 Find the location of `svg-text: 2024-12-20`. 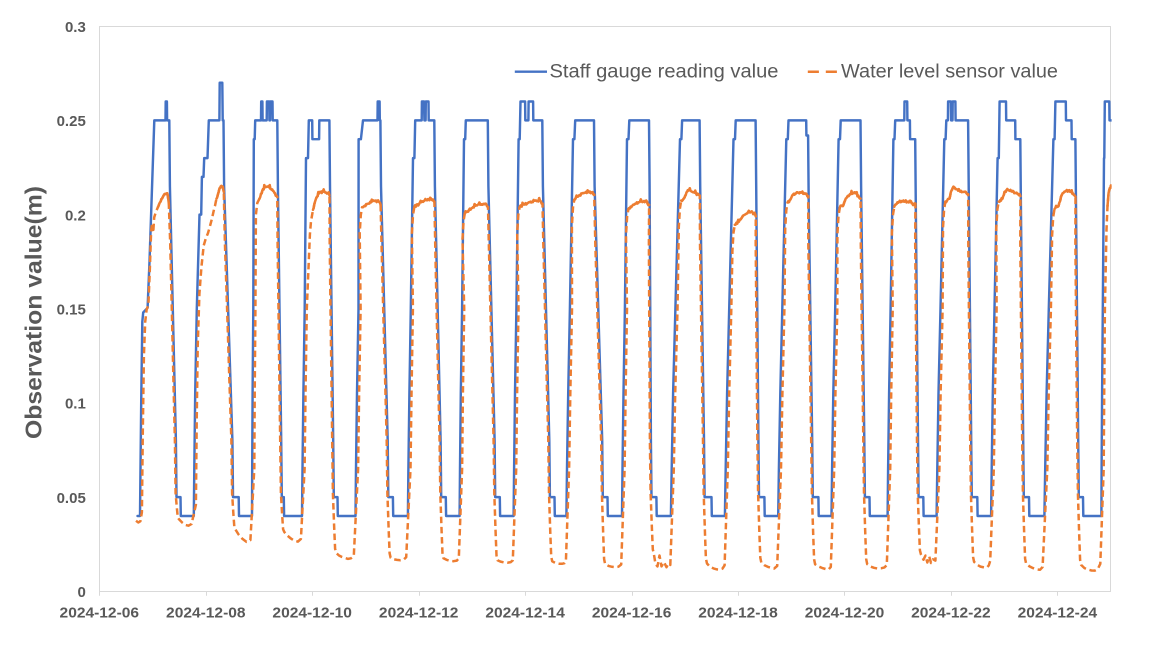

svg-text: 2024-12-20 is located at coordinates (845, 612).